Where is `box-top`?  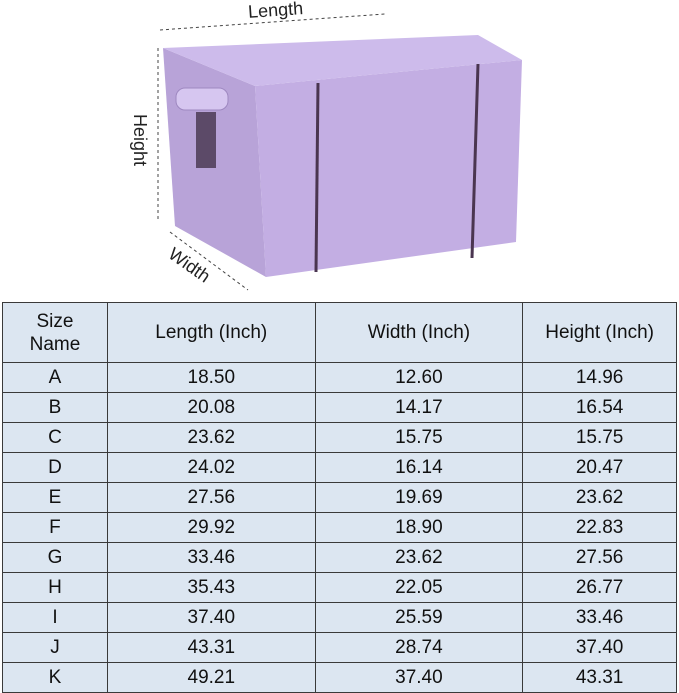
box-top is located at coordinates (342, 60).